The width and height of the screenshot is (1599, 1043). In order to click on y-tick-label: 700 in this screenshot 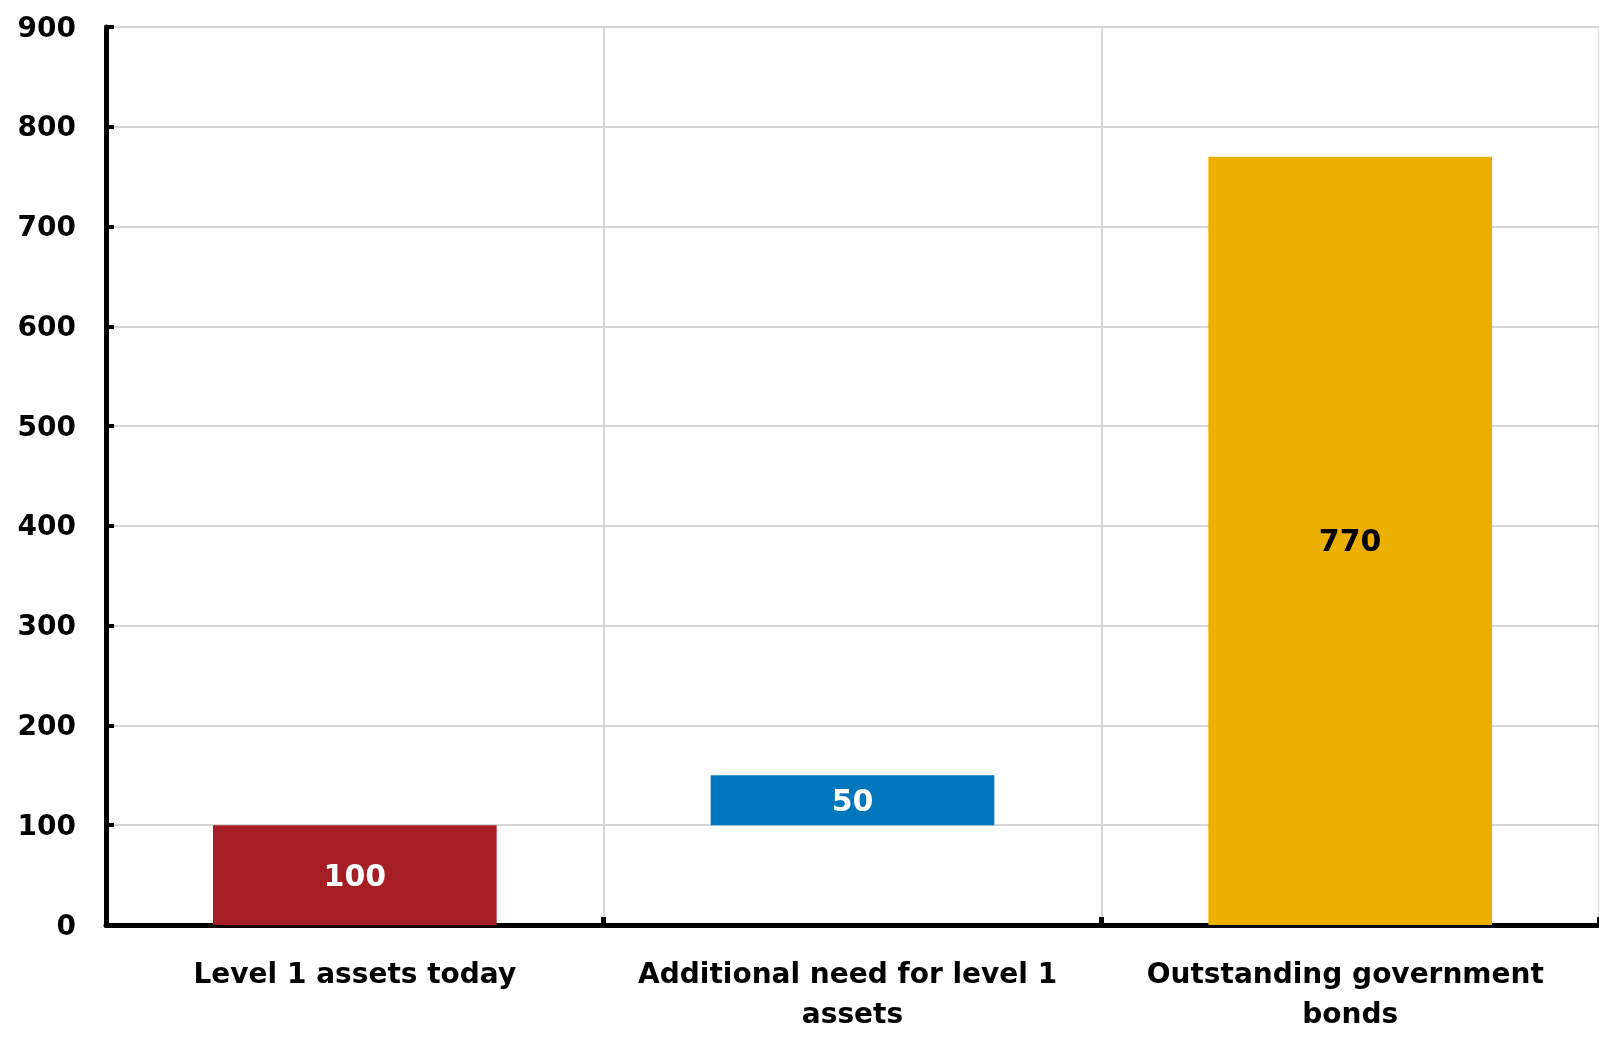, I will do `click(46, 227)`.